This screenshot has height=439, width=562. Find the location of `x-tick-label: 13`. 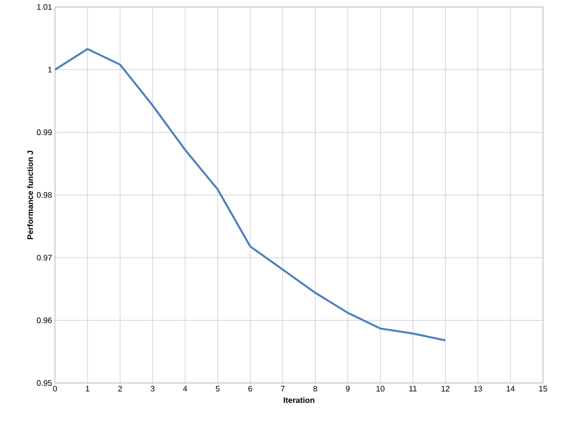

x-tick-label: 13 is located at coordinates (478, 389).